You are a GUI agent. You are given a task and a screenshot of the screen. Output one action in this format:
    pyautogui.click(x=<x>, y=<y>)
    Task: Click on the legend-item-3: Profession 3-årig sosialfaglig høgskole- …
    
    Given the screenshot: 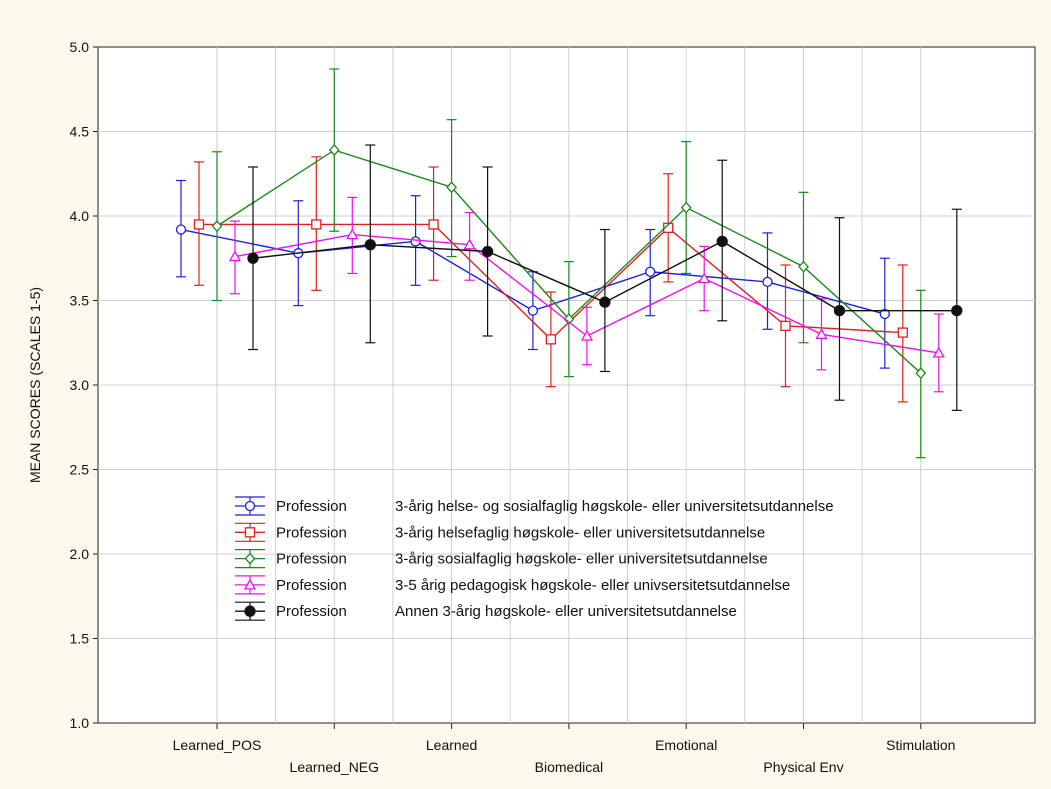 What is the action you would take?
    pyautogui.click(x=501, y=558)
    